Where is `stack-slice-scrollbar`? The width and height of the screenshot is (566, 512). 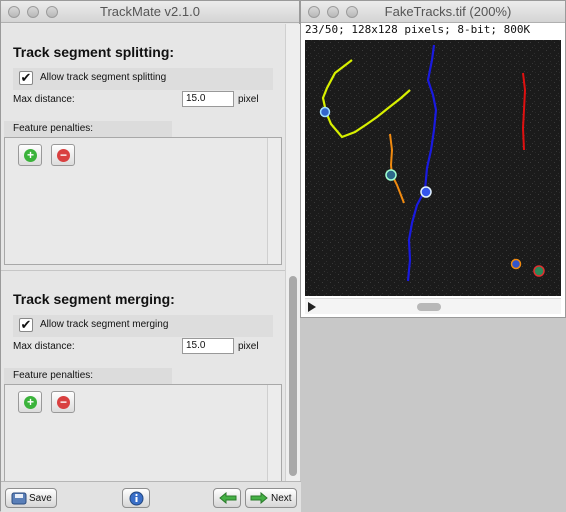
stack-slice-scrollbar is located at coordinates (433, 306).